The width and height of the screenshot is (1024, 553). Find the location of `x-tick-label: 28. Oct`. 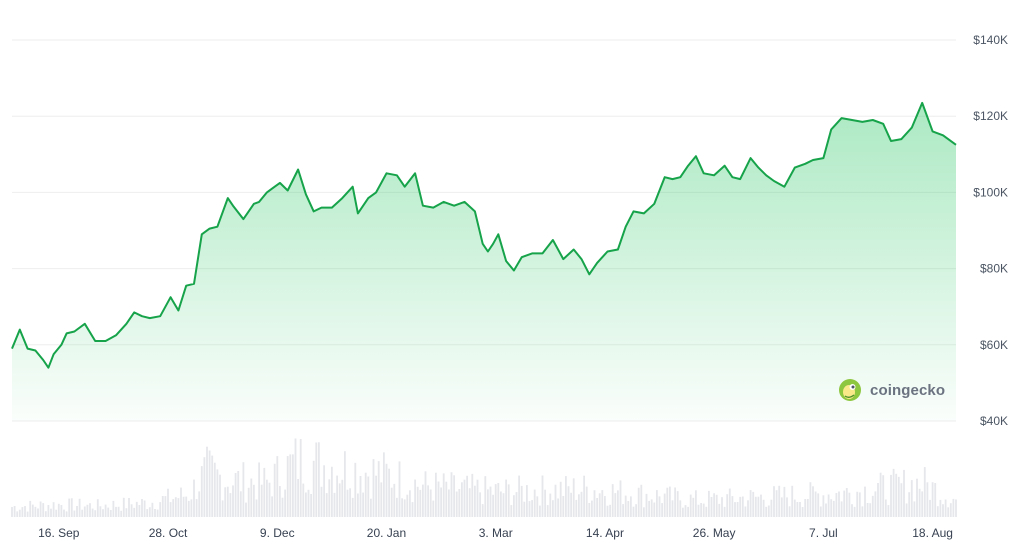

x-tick-label: 28. Oct is located at coordinates (168, 533).